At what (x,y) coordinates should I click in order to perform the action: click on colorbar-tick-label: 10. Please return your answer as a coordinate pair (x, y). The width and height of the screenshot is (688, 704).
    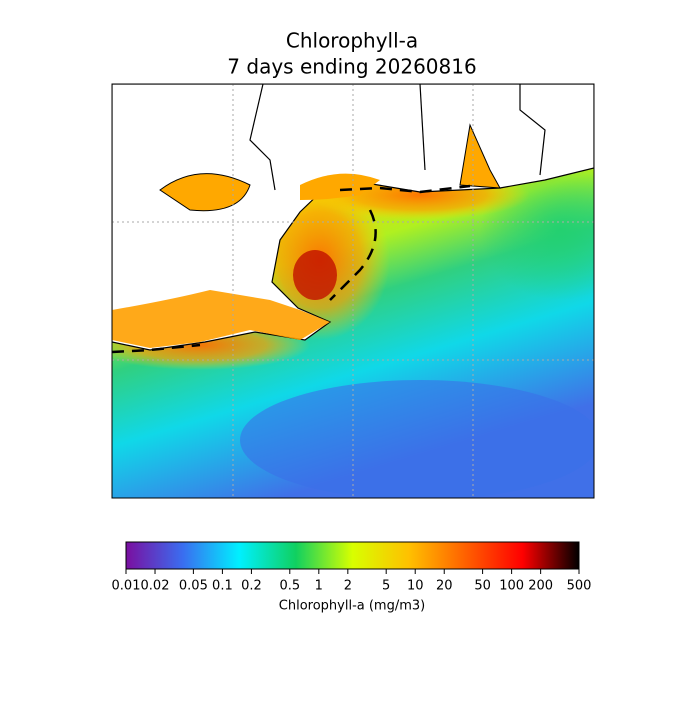
    Looking at the image, I should click on (415, 586).